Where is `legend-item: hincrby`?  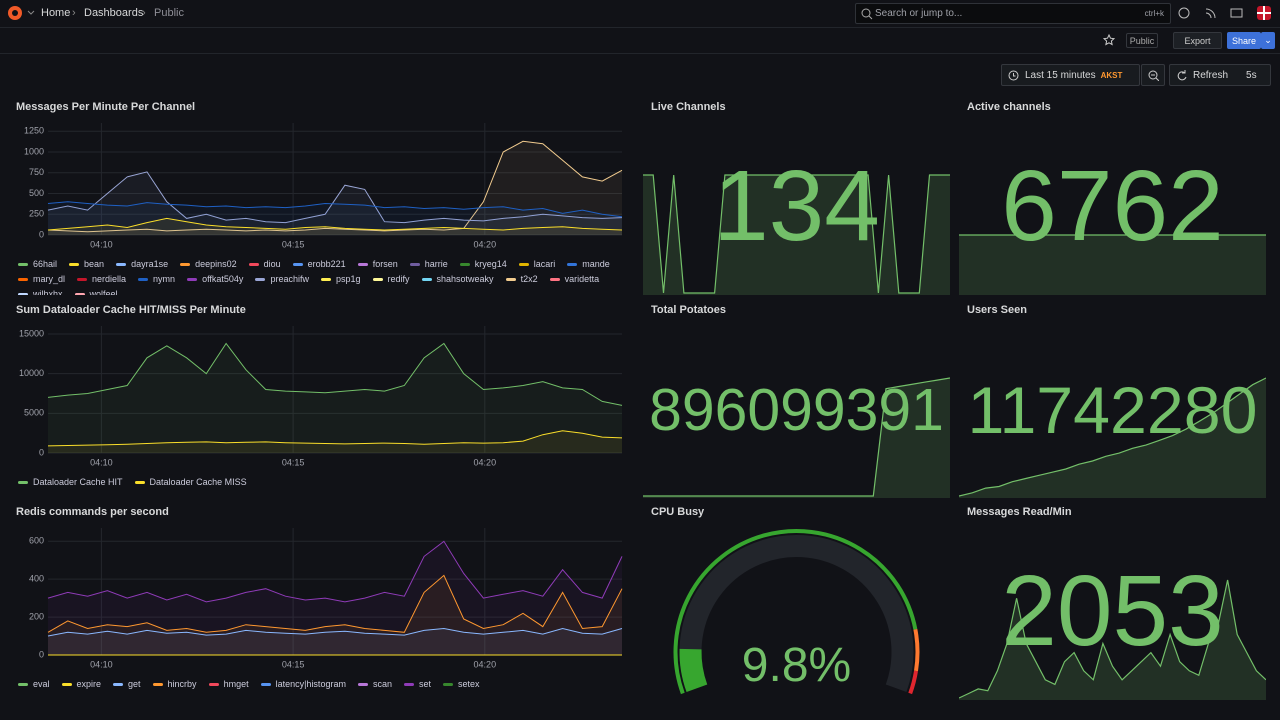
legend-item: hincrby is located at coordinates (174, 684).